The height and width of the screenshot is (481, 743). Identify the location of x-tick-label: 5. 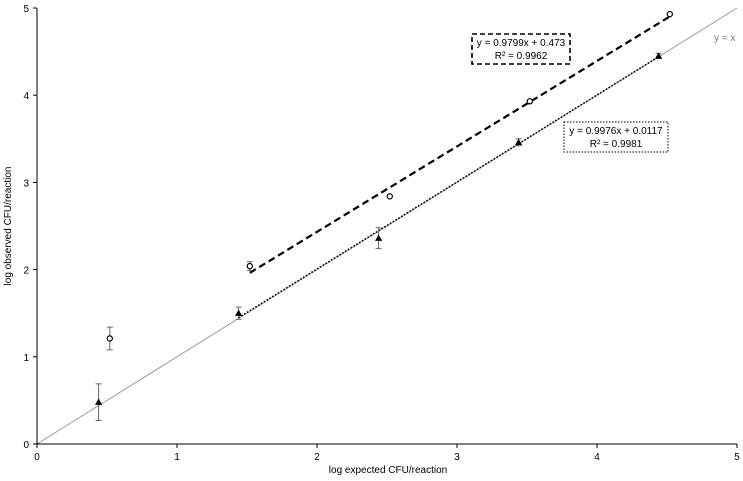
(737, 457).